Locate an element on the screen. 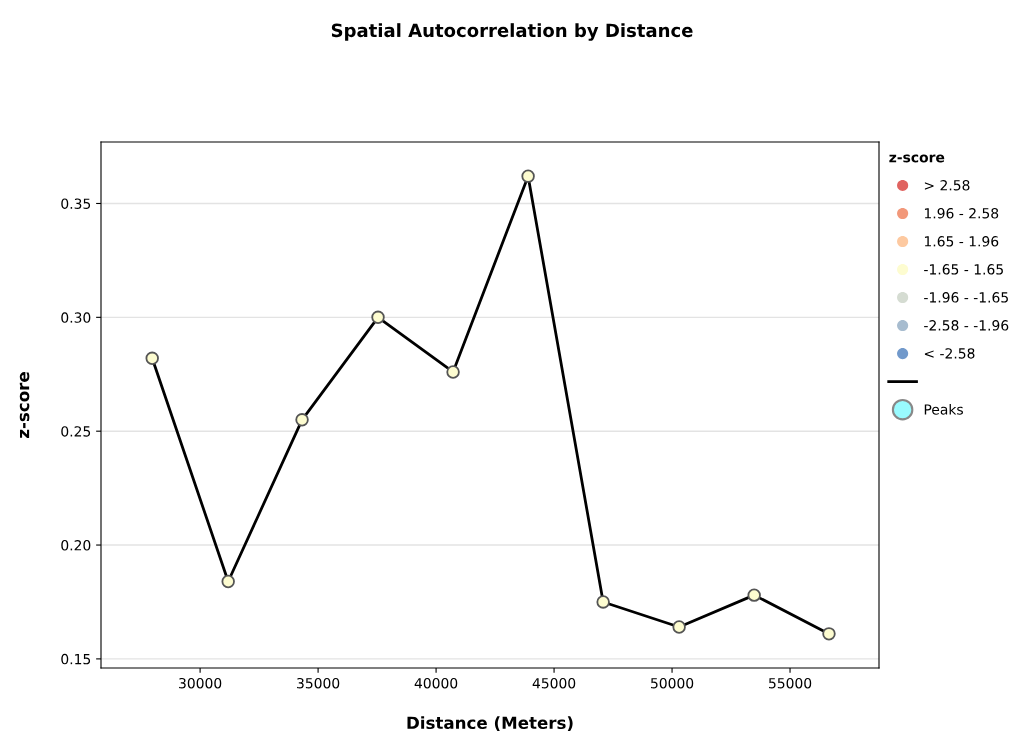 The width and height of the screenshot is (1024, 752). legend-title: z-score is located at coordinates (917, 158).